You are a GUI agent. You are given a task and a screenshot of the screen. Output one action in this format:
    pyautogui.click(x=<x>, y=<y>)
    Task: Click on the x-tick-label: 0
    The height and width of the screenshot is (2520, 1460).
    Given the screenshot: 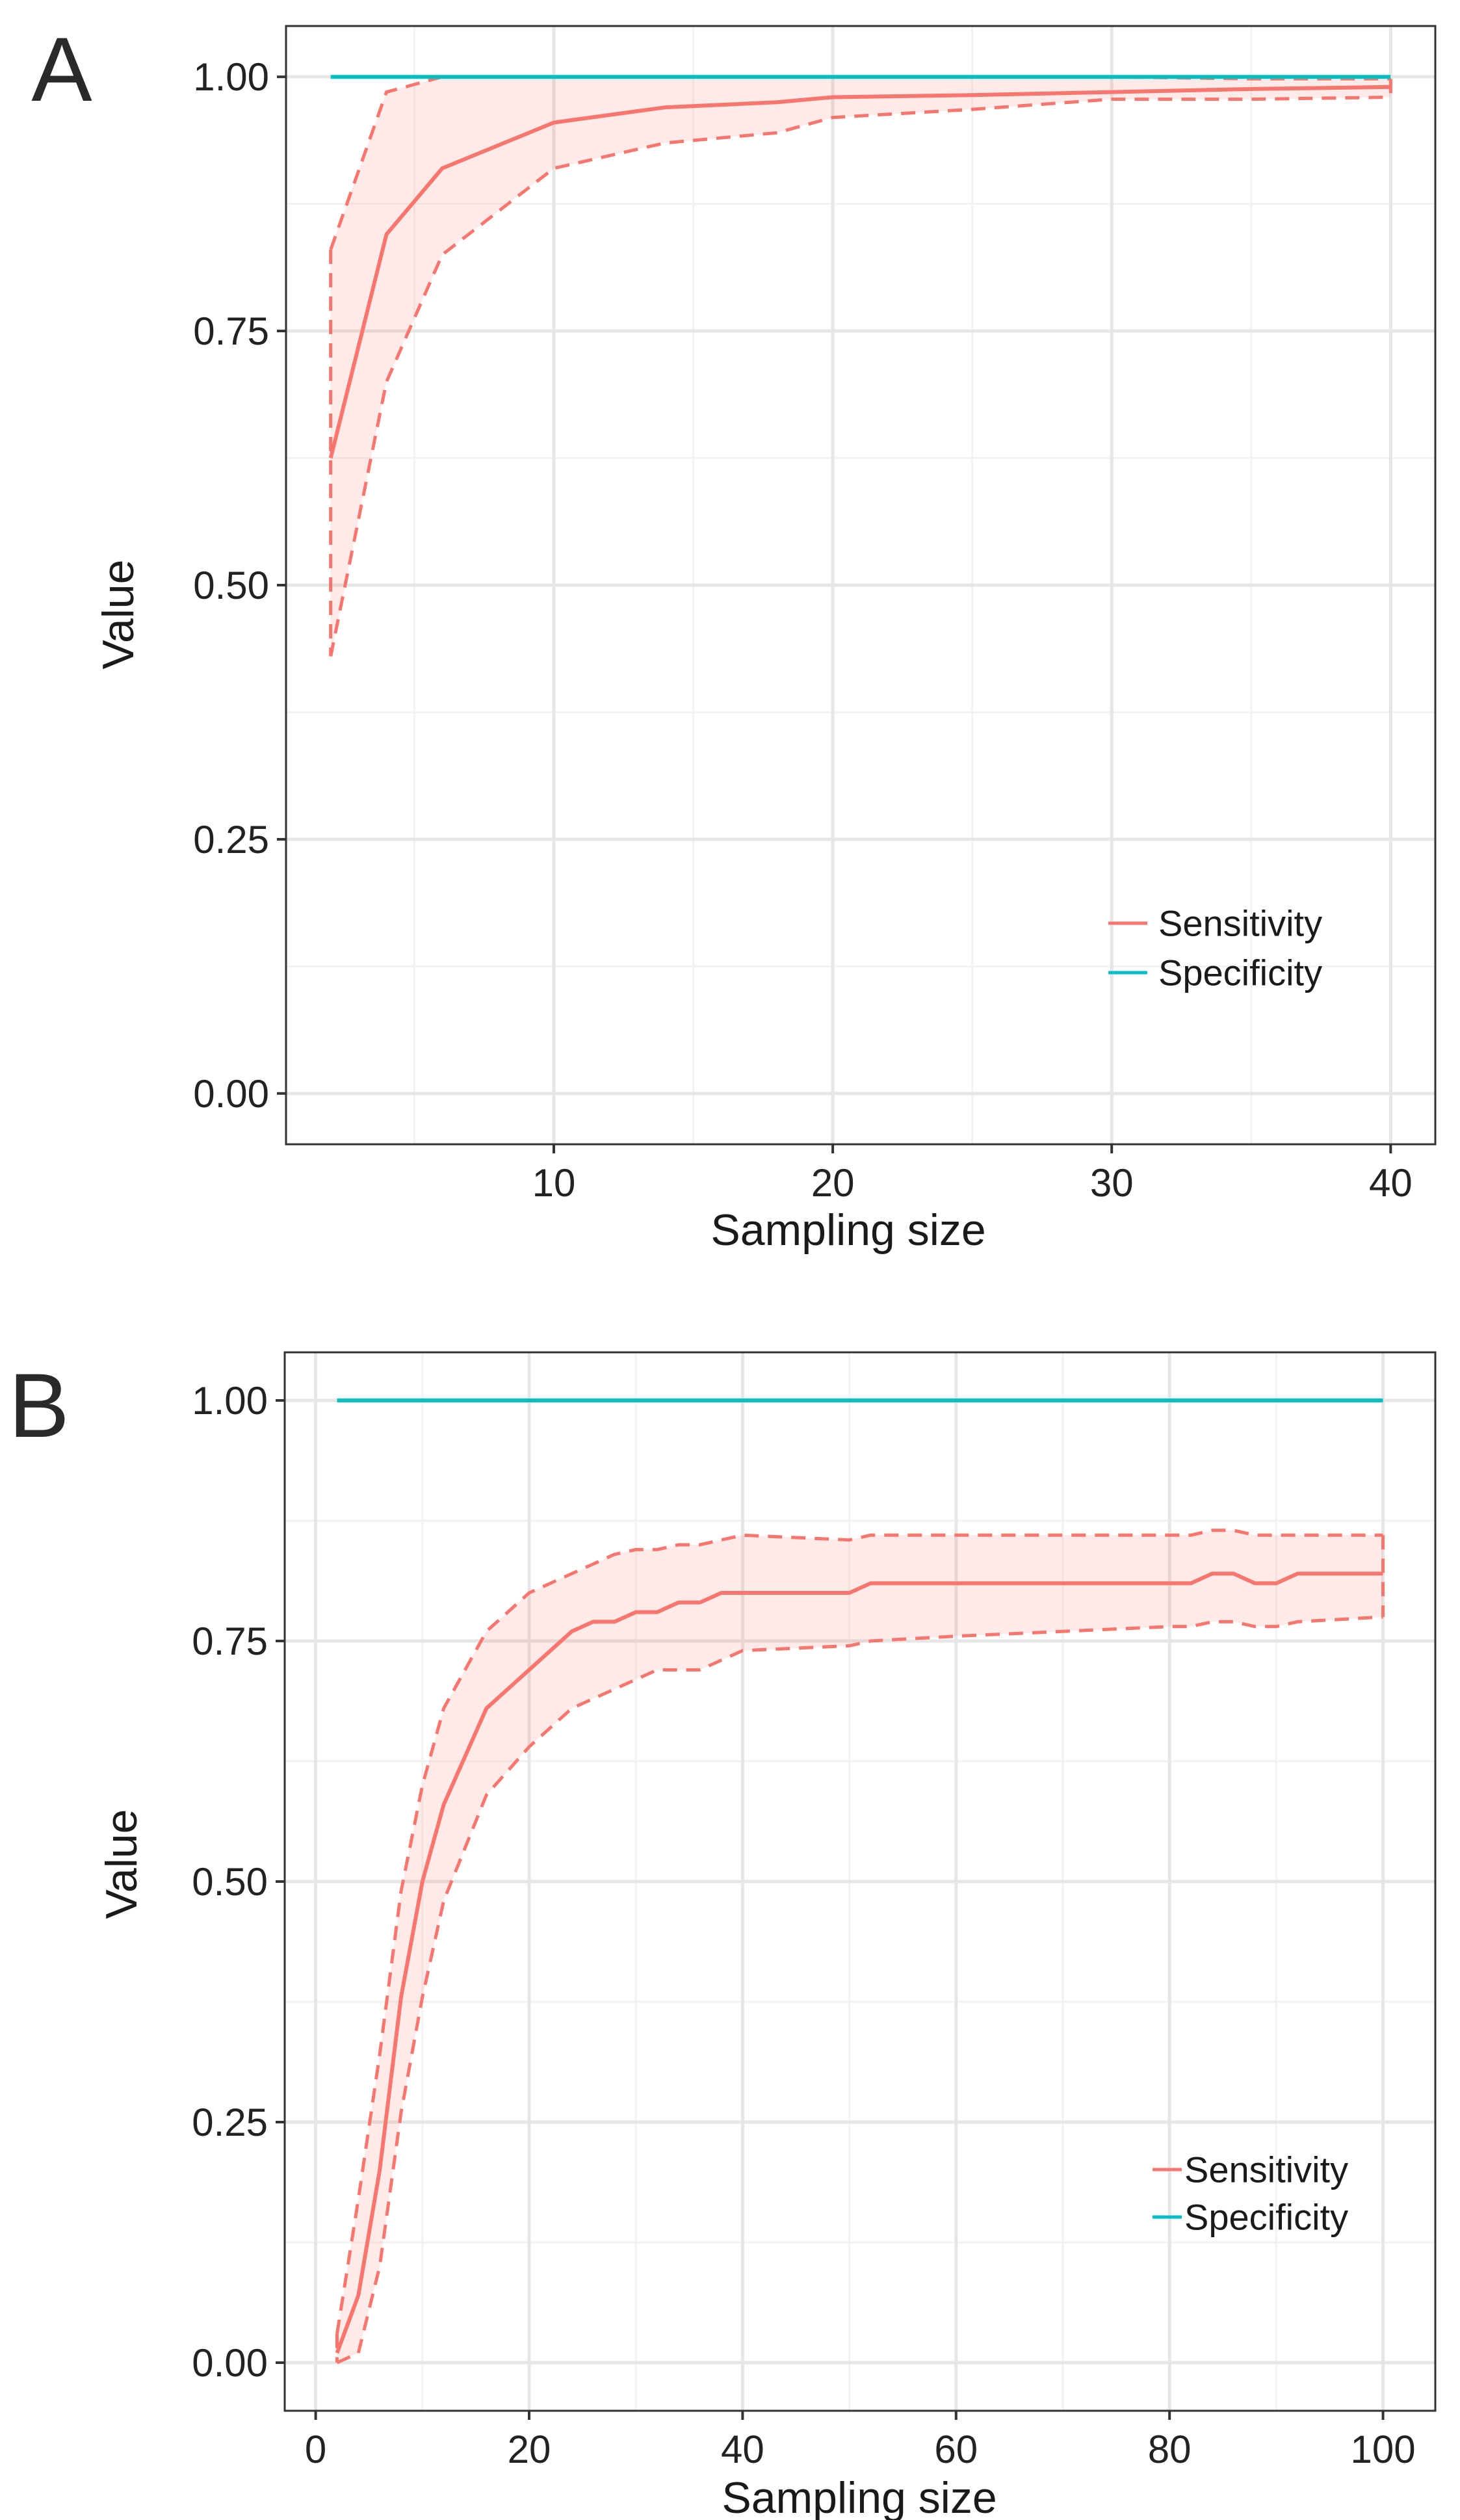 What is the action you would take?
    pyautogui.click(x=315, y=2449)
    